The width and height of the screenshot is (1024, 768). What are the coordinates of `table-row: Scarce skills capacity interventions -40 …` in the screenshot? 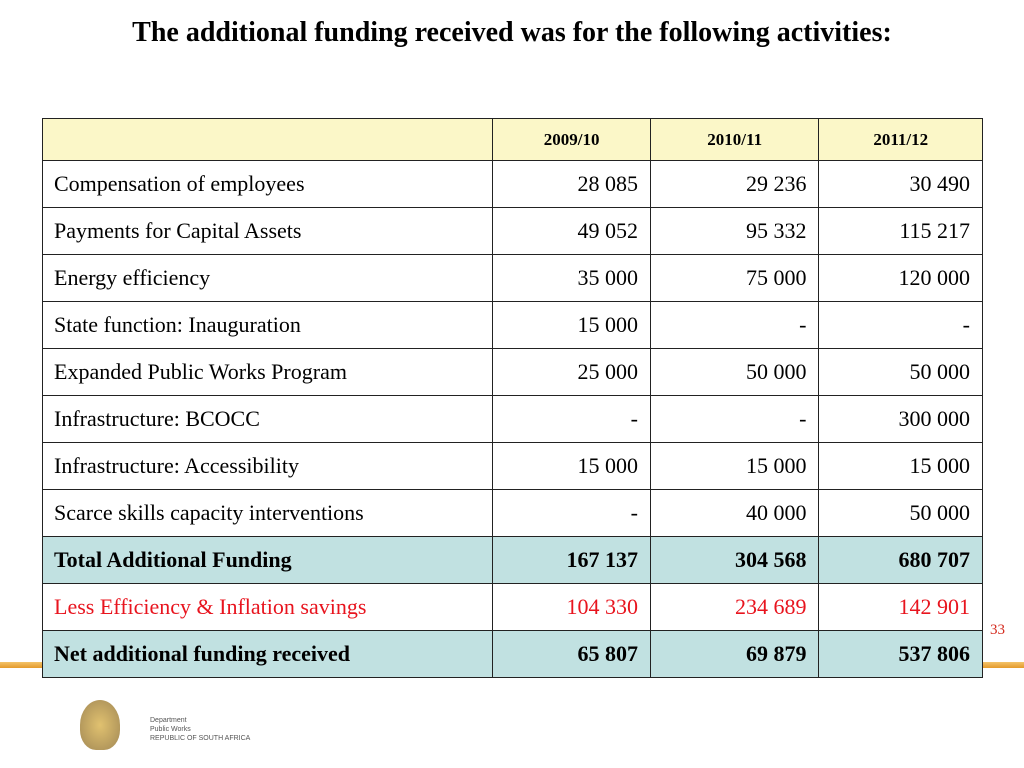 It's located at (512, 513).